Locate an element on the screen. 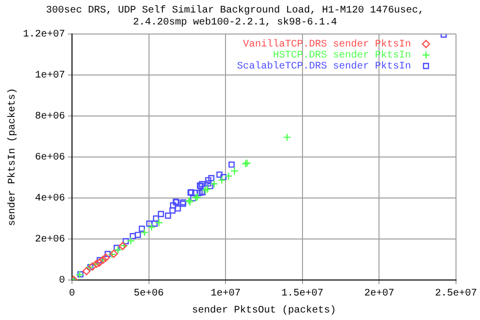 The height and width of the screenshot is (320, 480). x-tick-label: 0 is located at coordinates (72, 294).